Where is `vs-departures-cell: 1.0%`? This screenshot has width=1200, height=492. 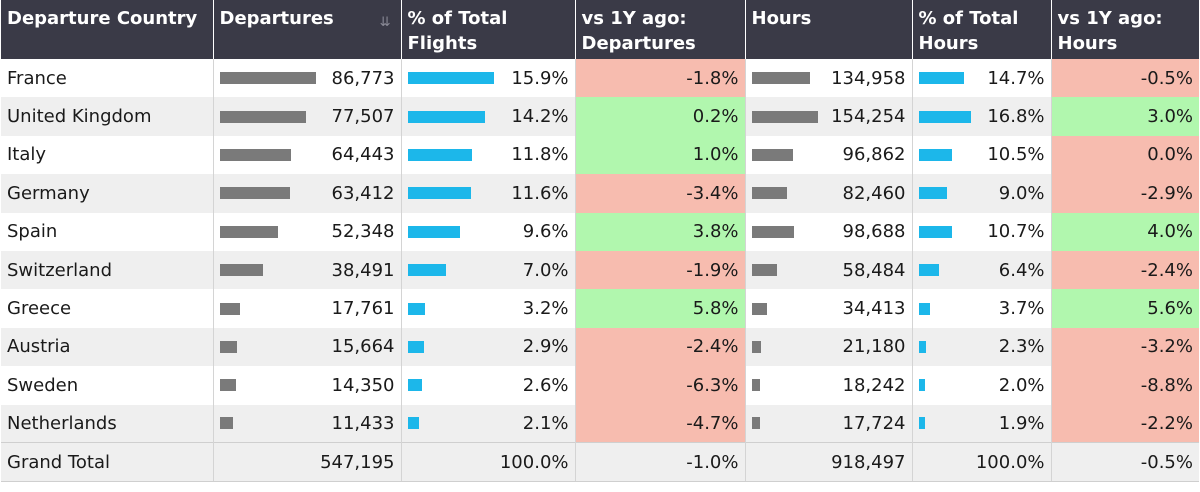
vs-departures-cell: 1.0% is located at coordinates (660, 155).